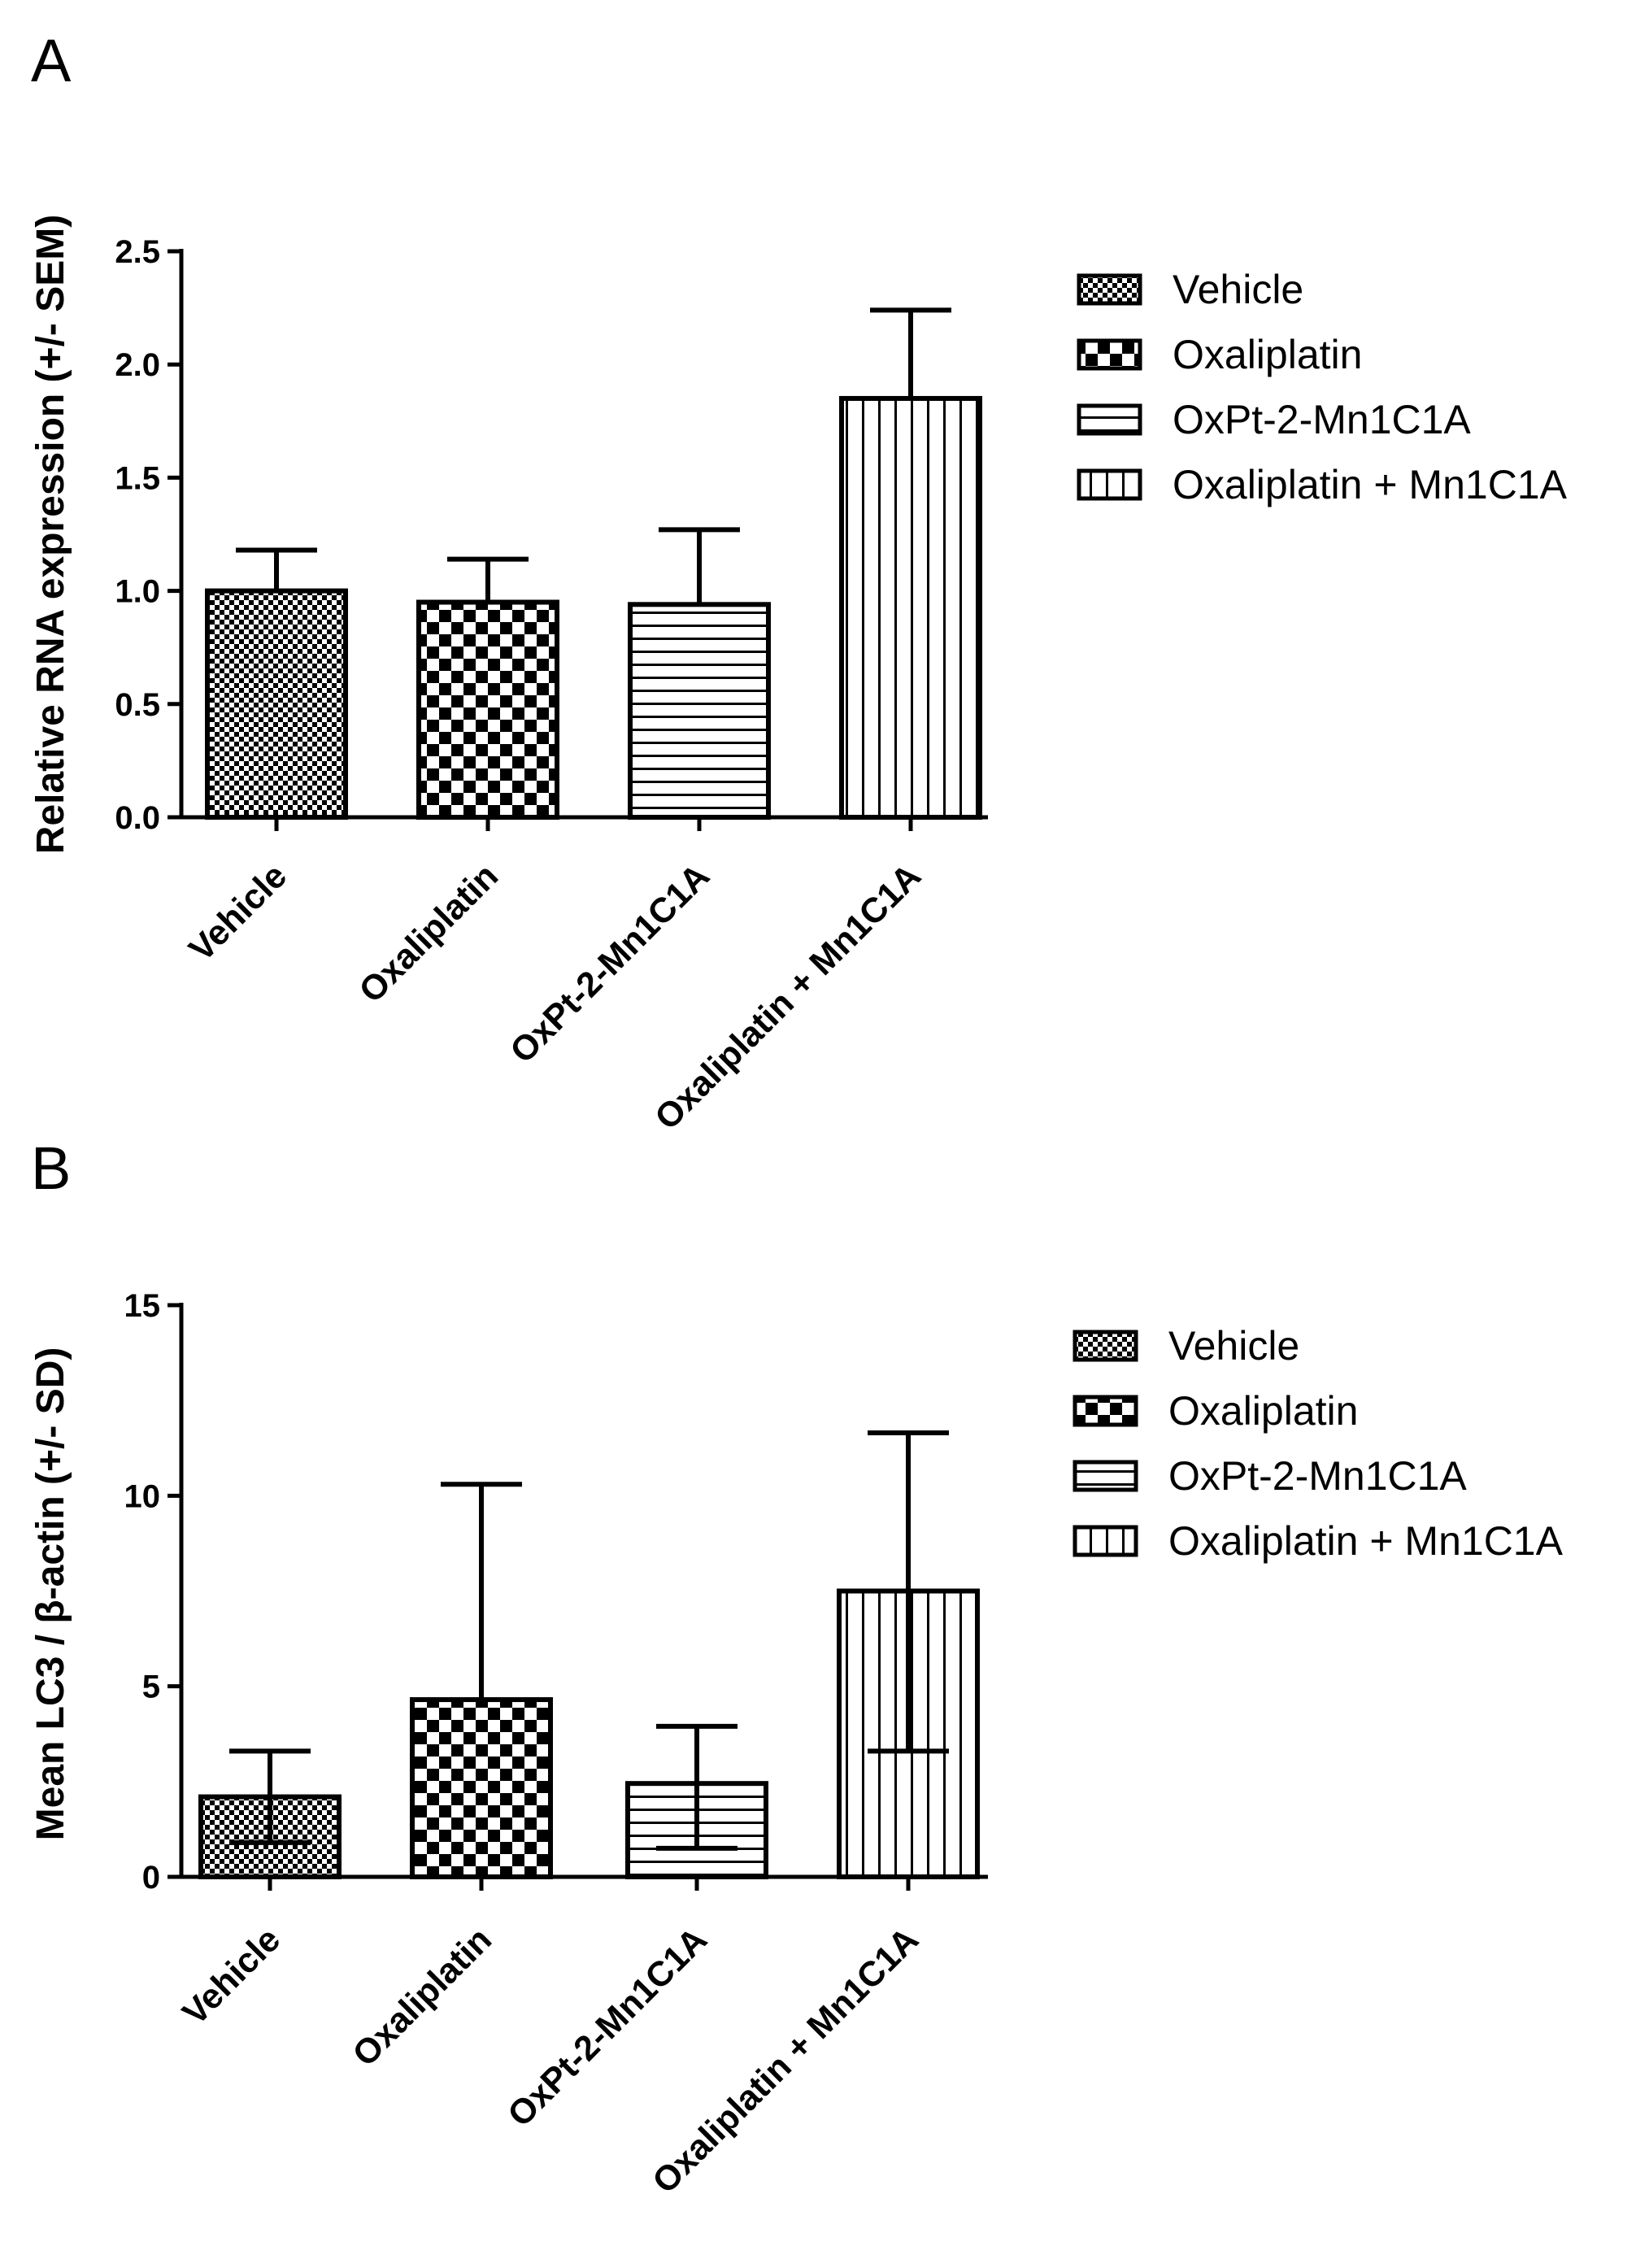 Image resolution: width=1636 pixels, height=2268 pixels. I want to click on y-tick-label: 1.5, so click(137, 478).